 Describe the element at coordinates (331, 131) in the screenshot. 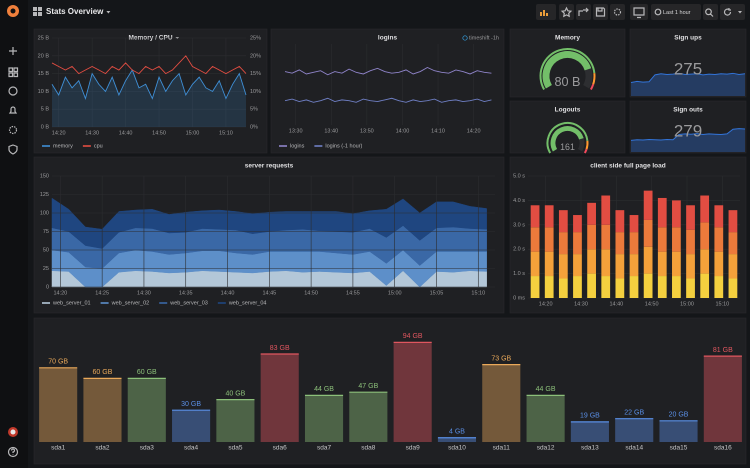

I see `x-tick-label: 13:40` at that location.